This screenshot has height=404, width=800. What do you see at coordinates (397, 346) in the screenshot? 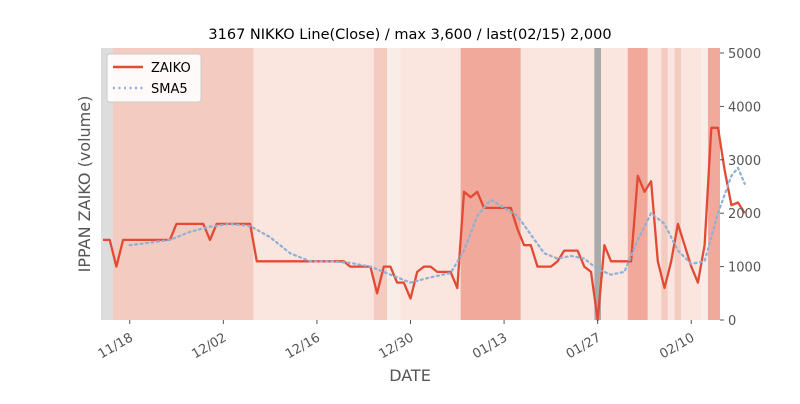
I see `x-tick-label: 12/30` at bounding box center [397, 346].